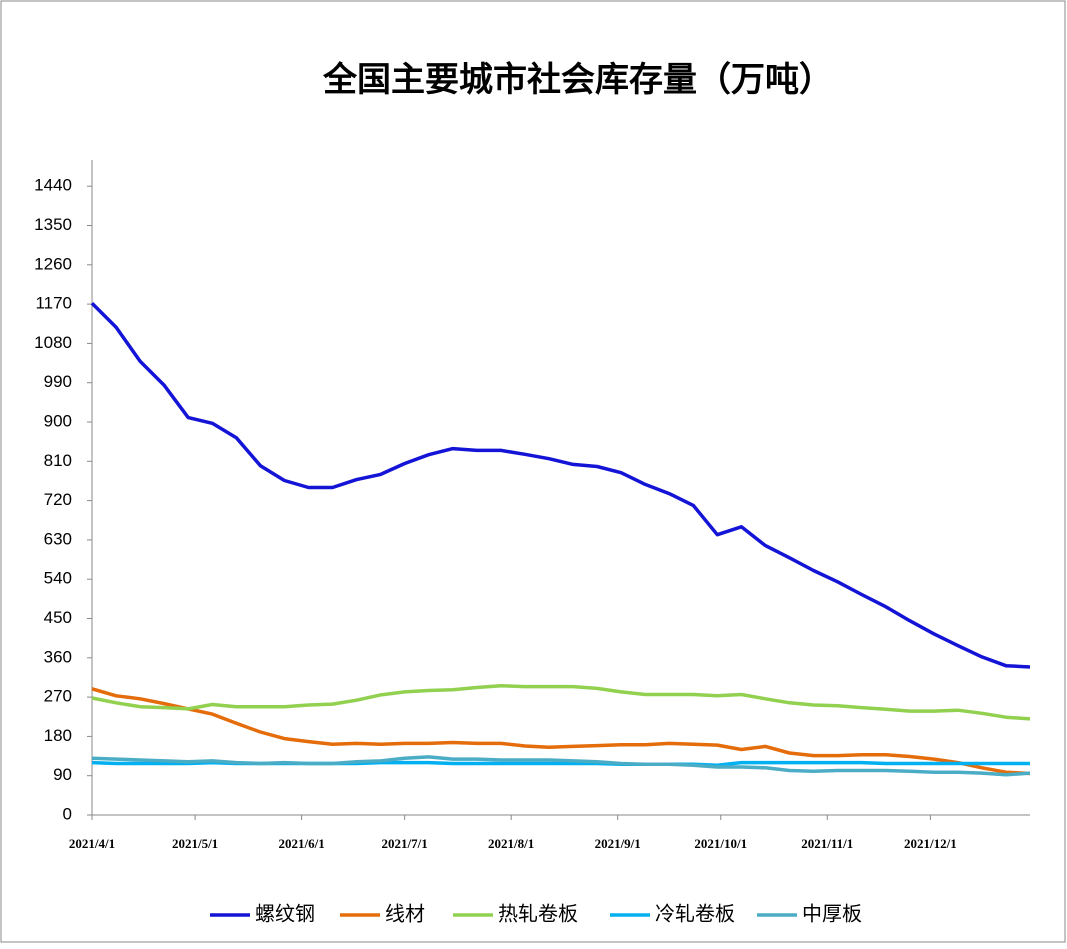  What do you see at coordinates (538, 913) in the screenshot?
I see `legend-label: 热轧卷板` at bounding box center [538, 913].